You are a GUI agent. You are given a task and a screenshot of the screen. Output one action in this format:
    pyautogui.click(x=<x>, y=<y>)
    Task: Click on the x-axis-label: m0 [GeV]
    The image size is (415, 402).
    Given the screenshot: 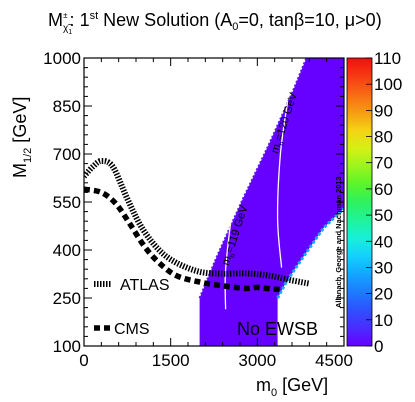 What is the action you would take?
    pyautogui.click(x=292, y=387)
    